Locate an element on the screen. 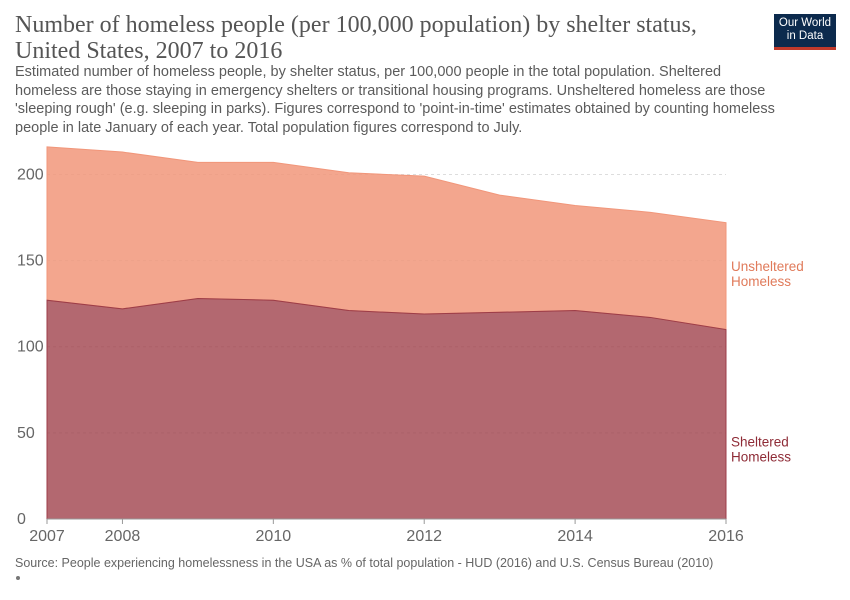  y-tick-label-0: 0 is located at coordinates (21, 519).